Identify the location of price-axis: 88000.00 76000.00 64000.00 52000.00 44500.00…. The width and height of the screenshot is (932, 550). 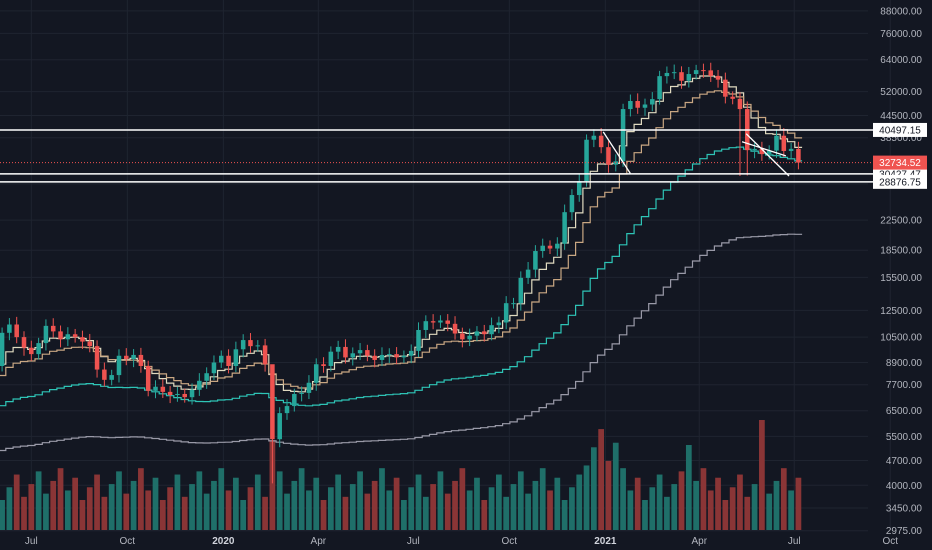
(900, 271).